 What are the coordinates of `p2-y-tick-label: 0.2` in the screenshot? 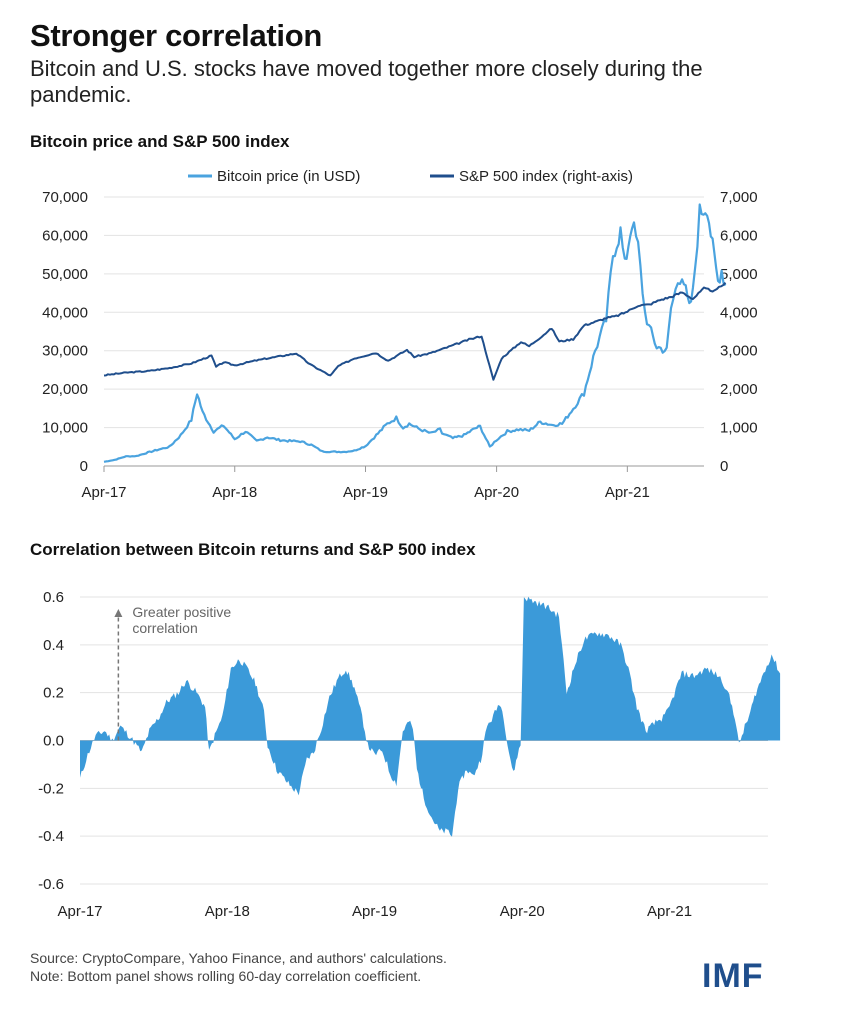 It's located at (53, 693).